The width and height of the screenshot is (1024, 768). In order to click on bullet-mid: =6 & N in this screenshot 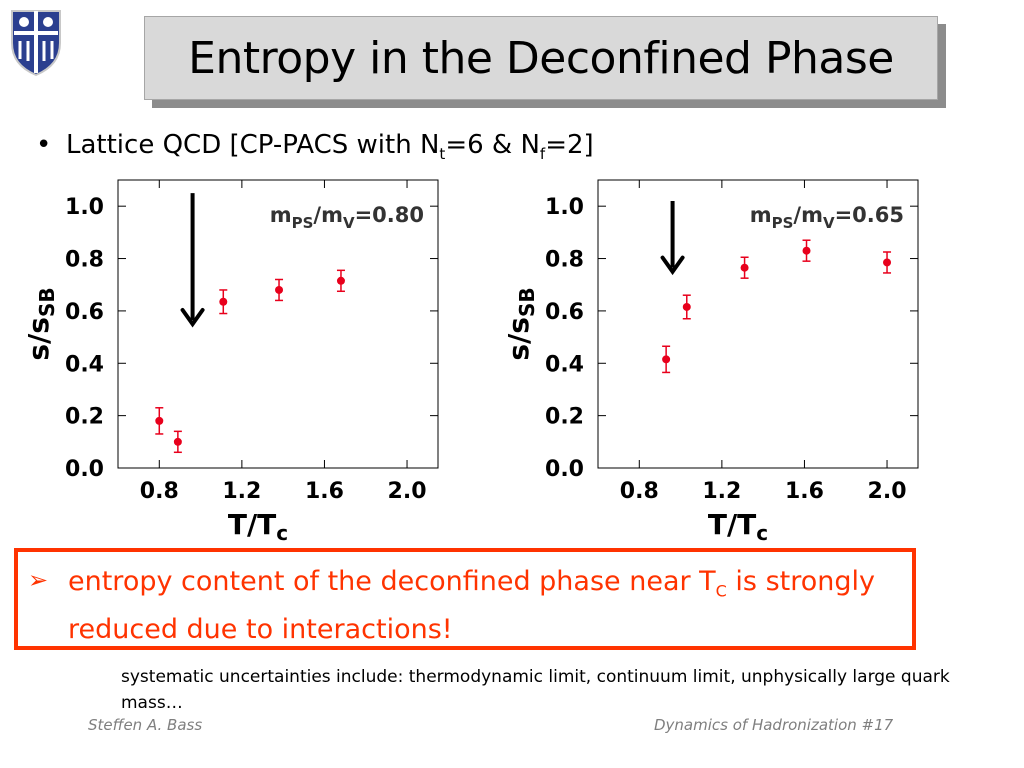, I will do `click(492, 145)`.